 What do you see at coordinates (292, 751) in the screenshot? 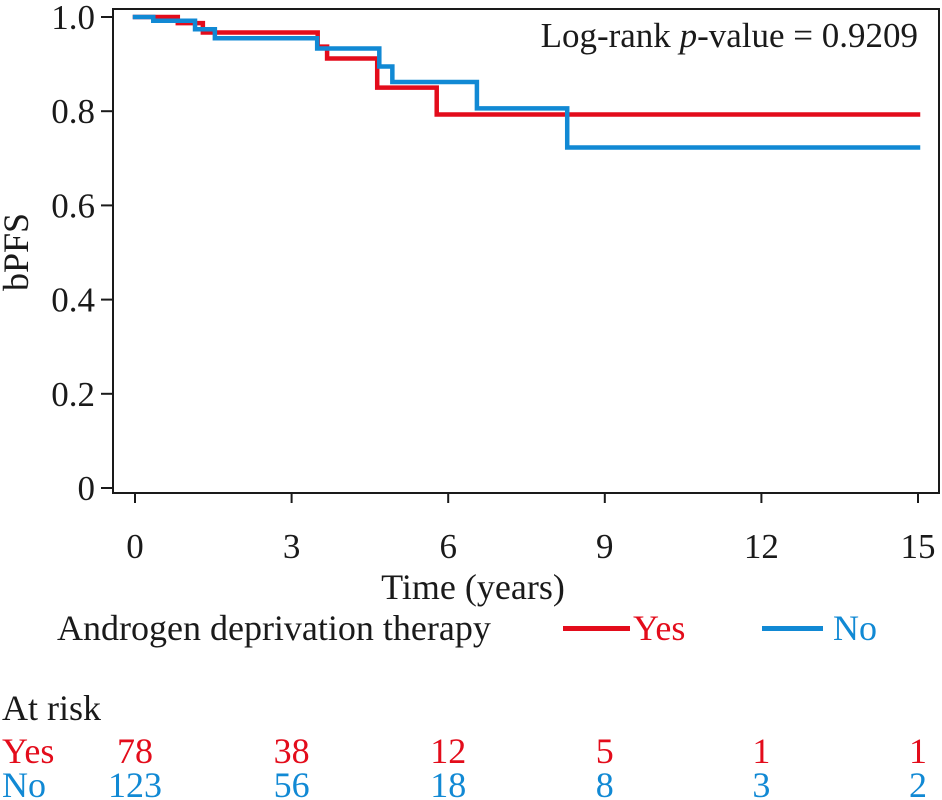
I see `at-risk-count-yes-t3: 38` at bounding box center [292, 751].